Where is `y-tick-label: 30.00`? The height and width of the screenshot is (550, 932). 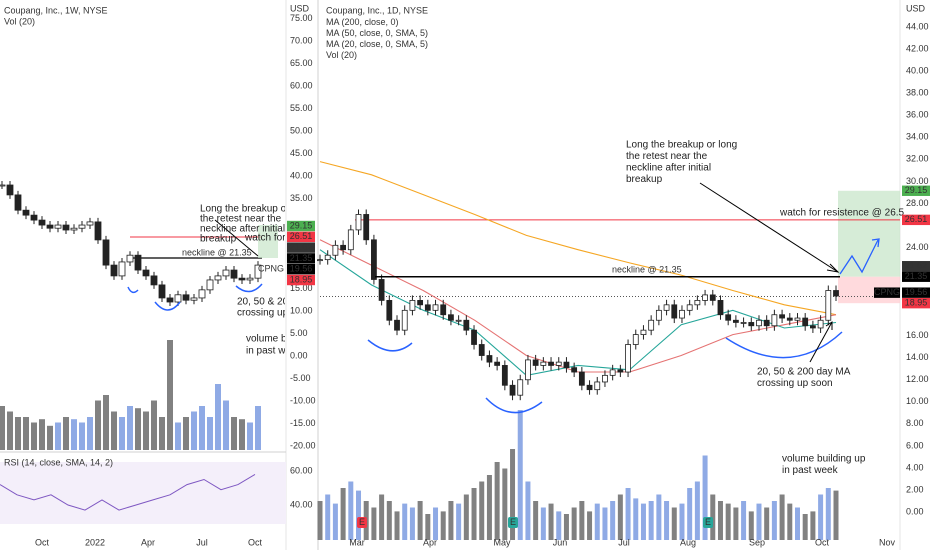
y-tick-label: 30.00 is located at coordinates (917, 181).